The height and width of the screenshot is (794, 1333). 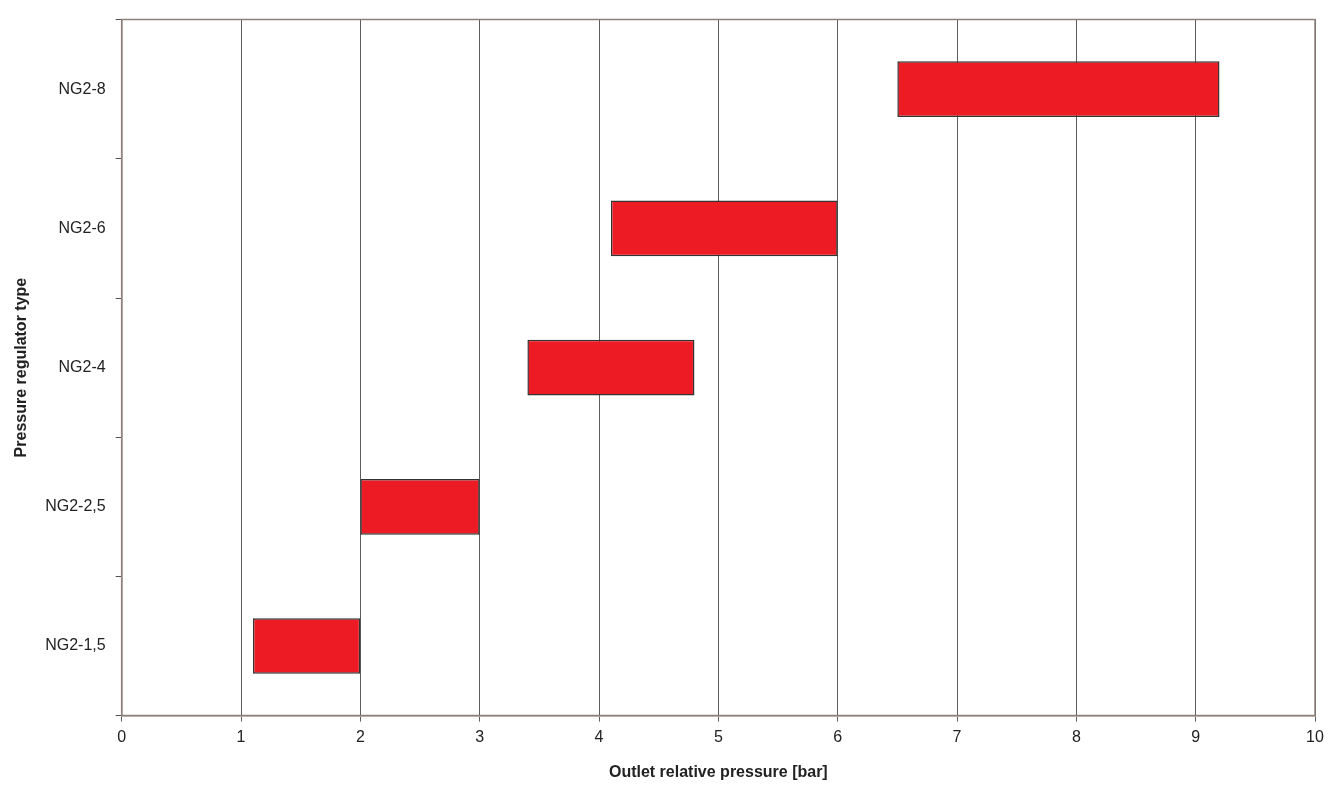 What do you see at coordinates (122, 736) in the screenshot?
I see `x-tick-label: 0` at bounding box center [122, 736].